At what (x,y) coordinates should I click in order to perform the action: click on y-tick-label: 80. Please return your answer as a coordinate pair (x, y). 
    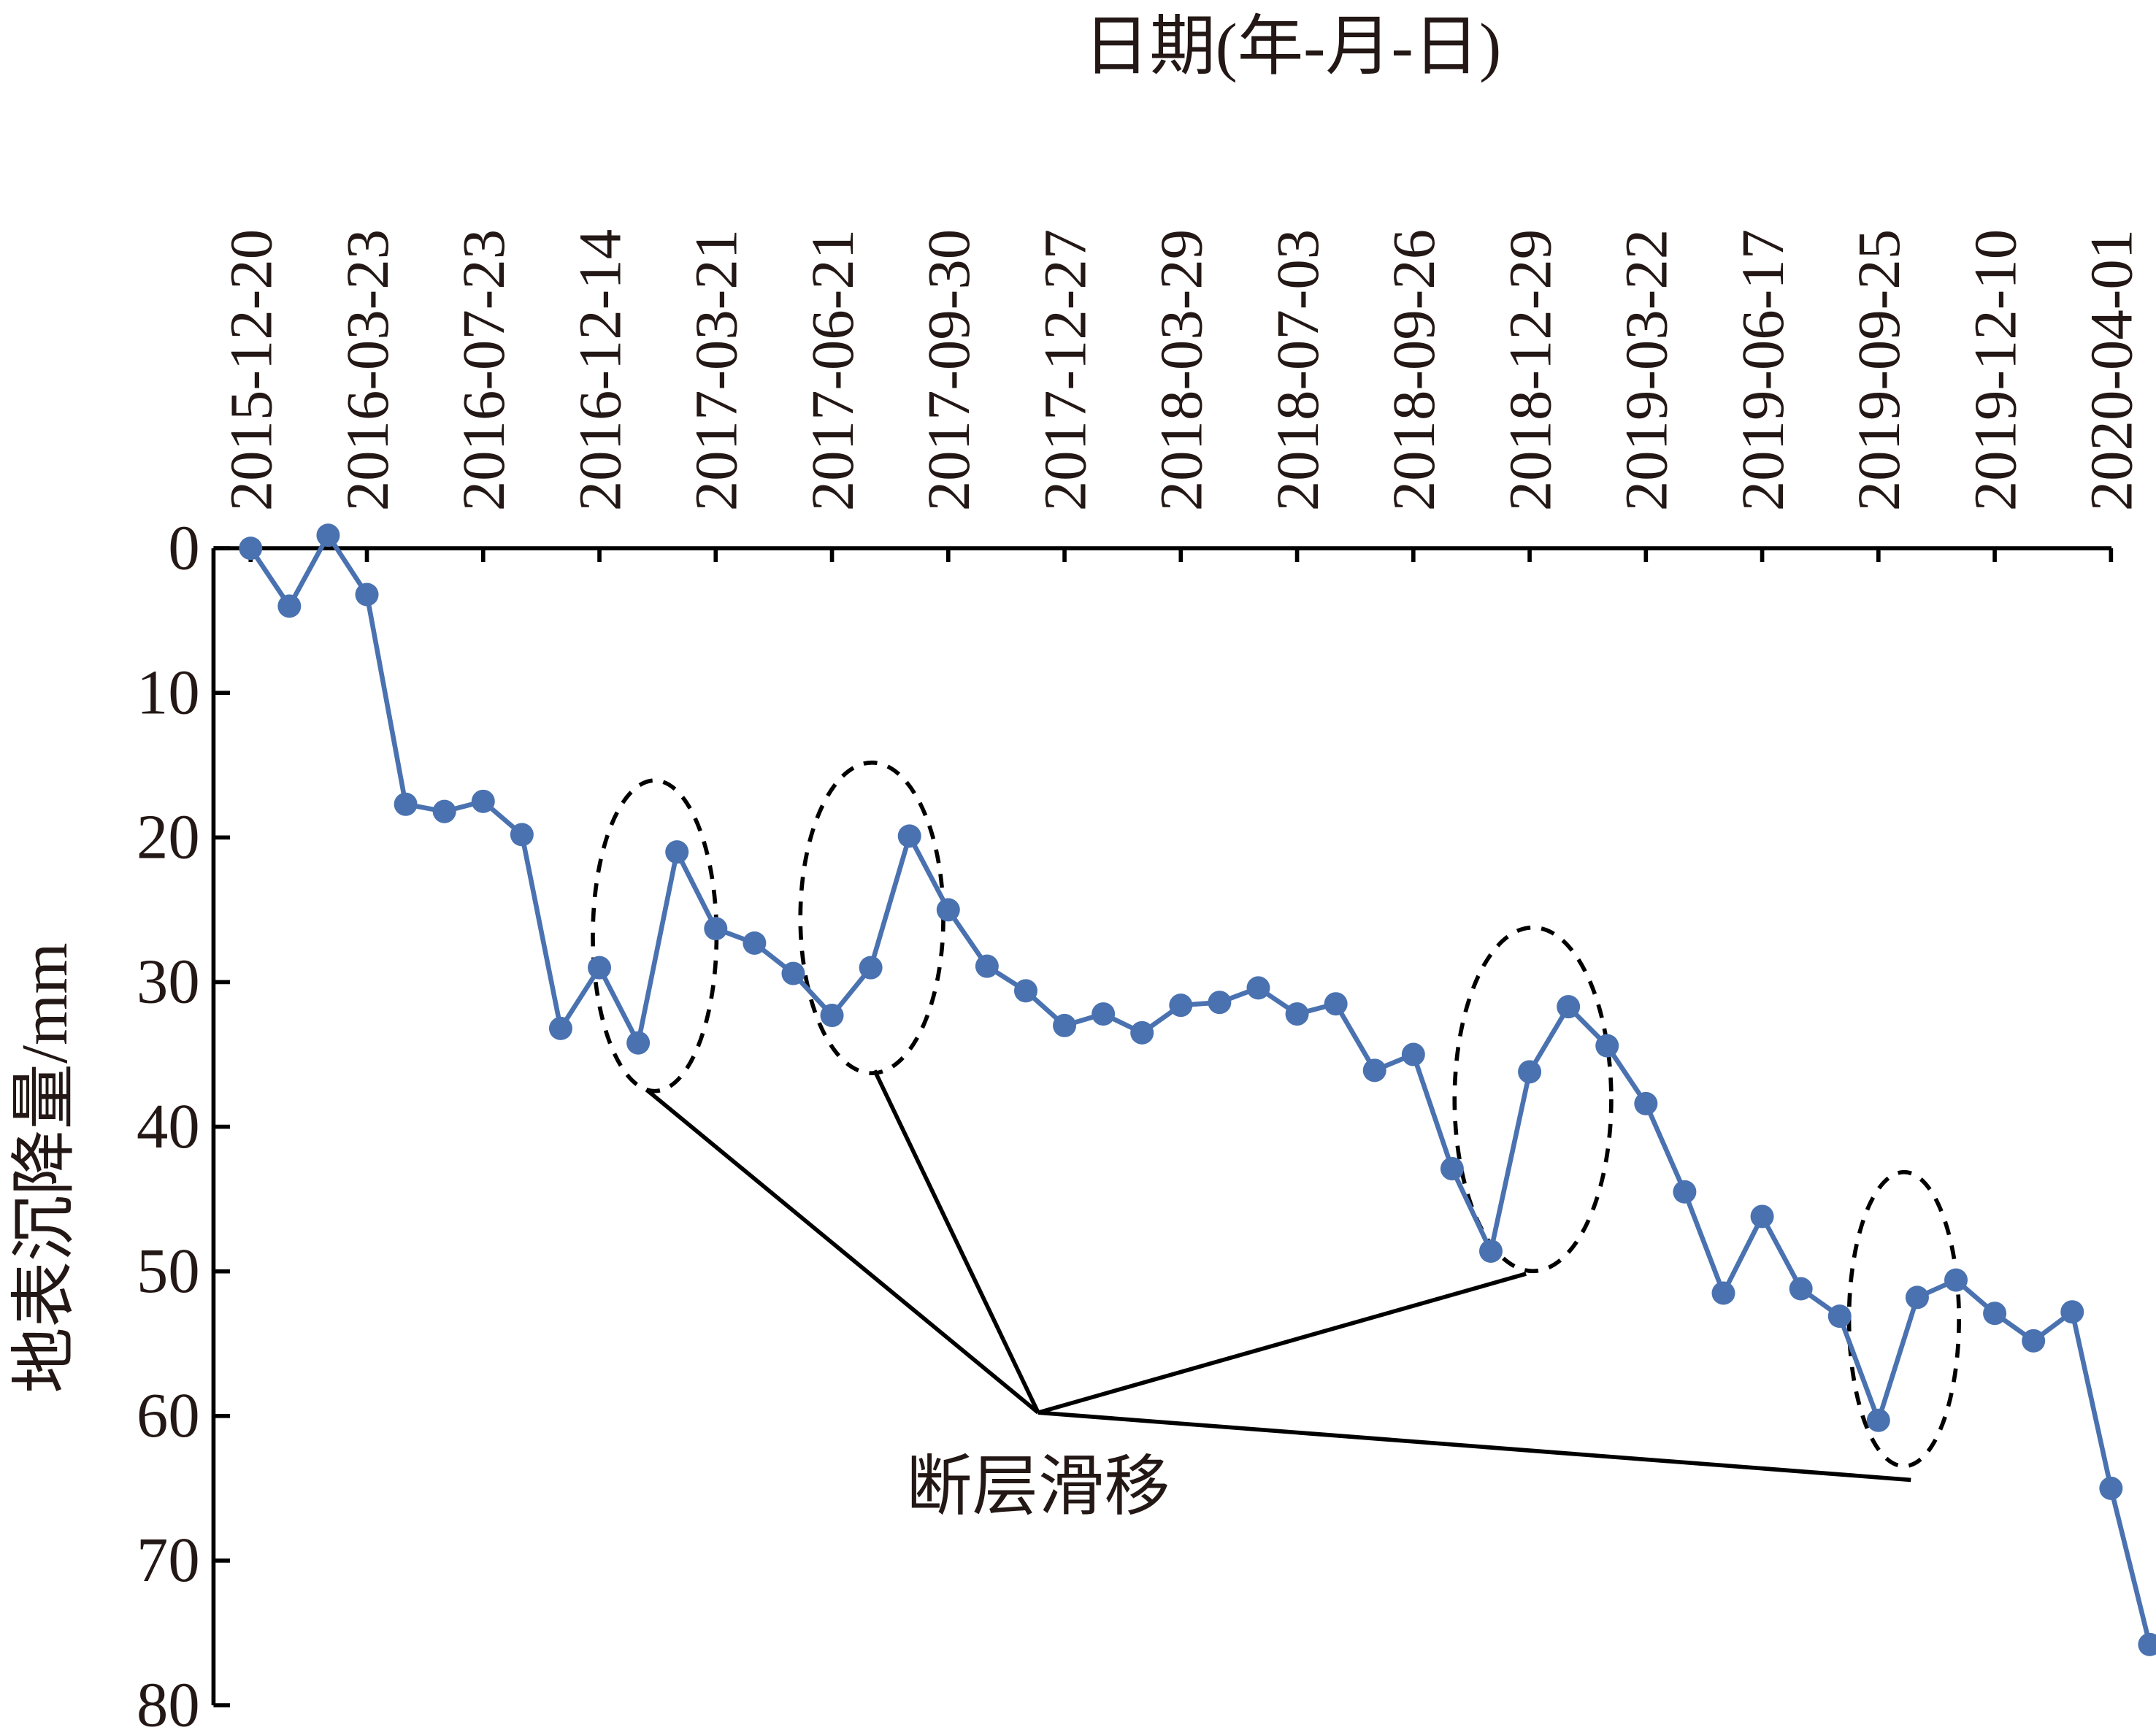
    Looking at the image, I should click on (168, 1699).